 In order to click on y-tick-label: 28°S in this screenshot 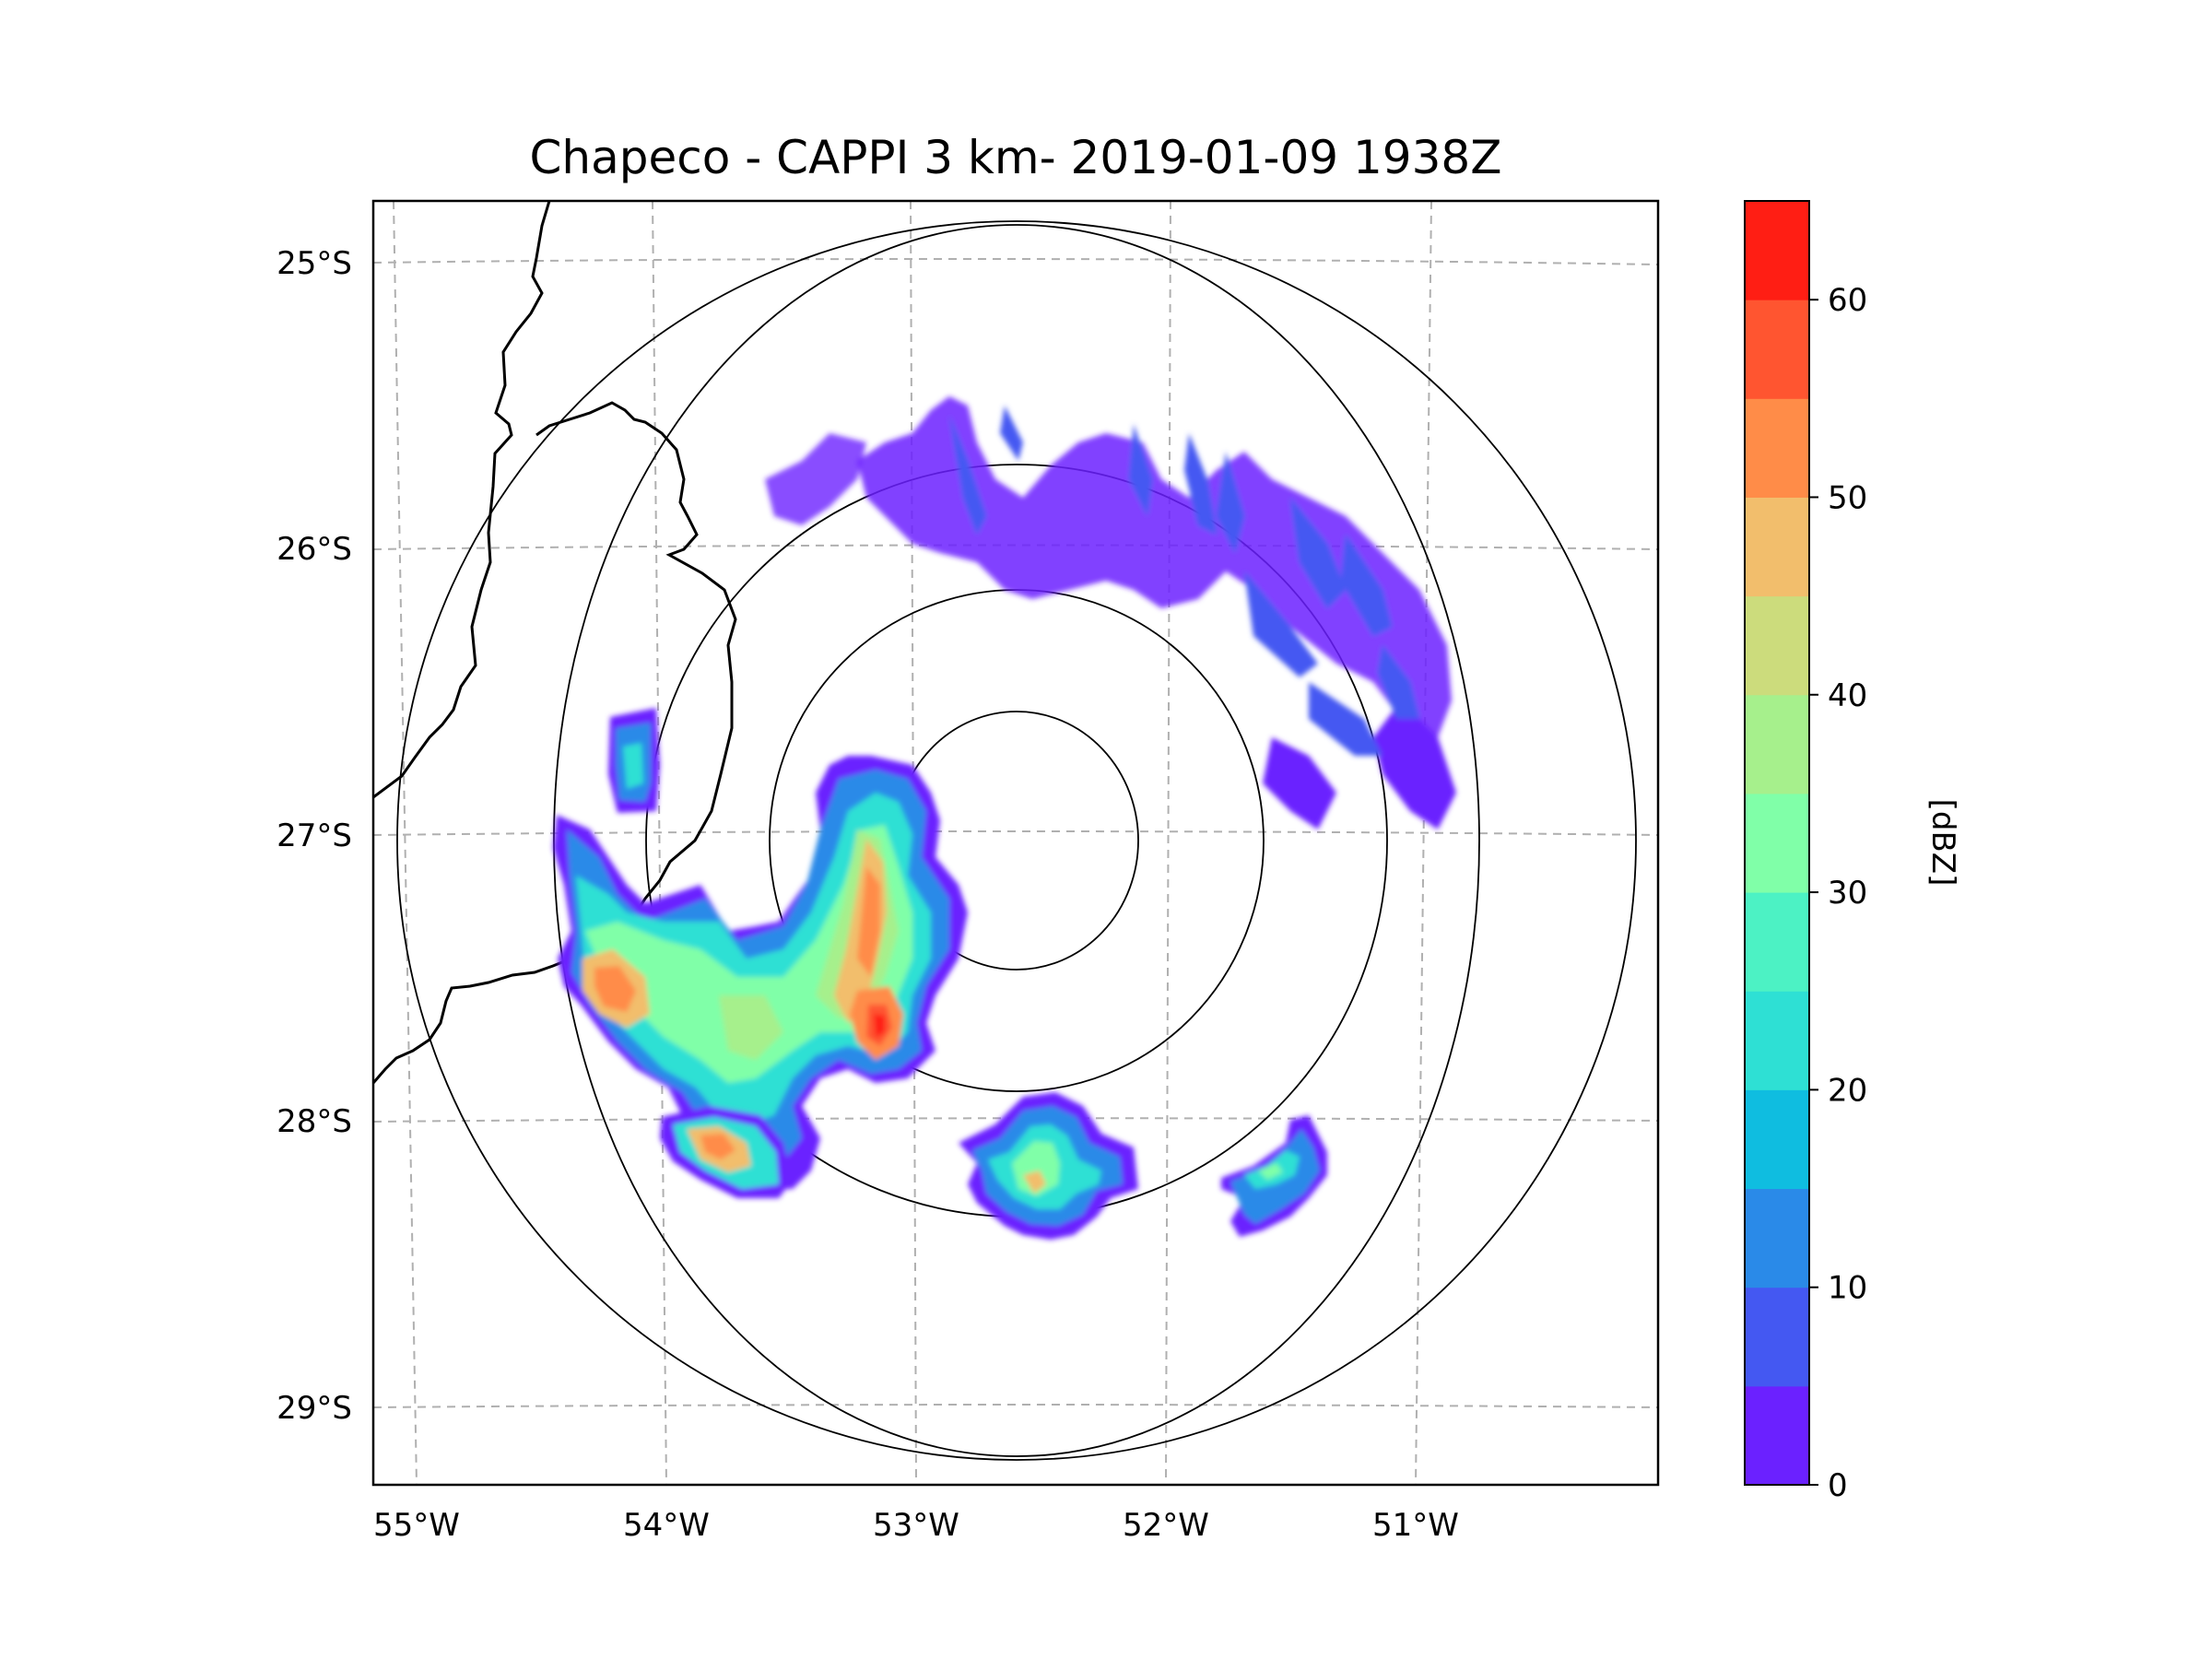, I will do `click(314, 1121)`.